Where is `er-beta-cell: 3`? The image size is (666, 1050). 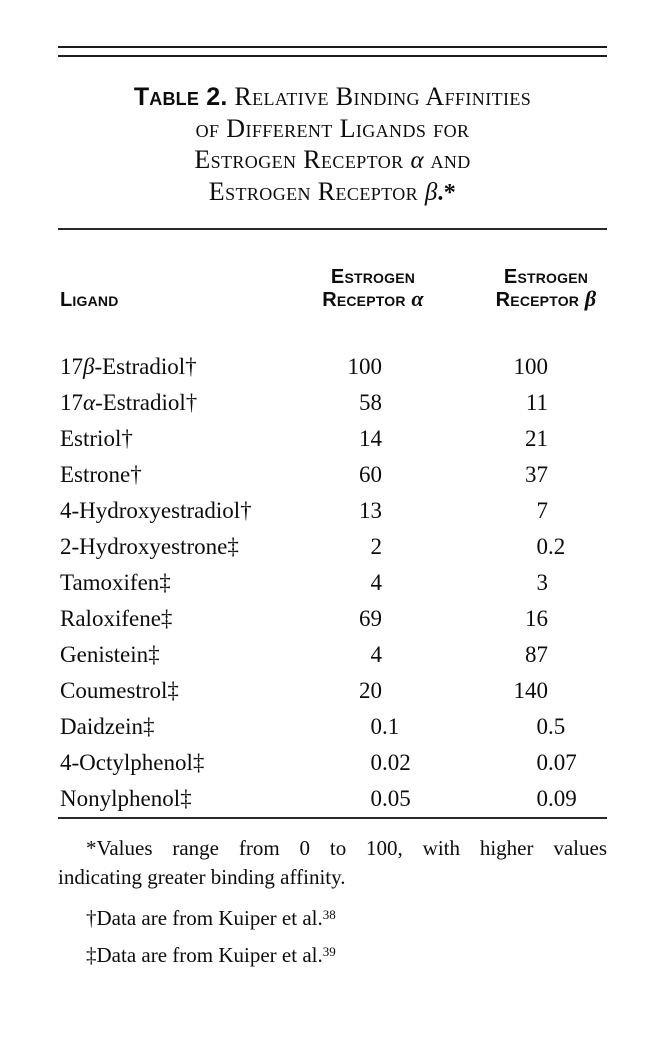 er-beta-cell: 3 is located at coordinates (542, 582).